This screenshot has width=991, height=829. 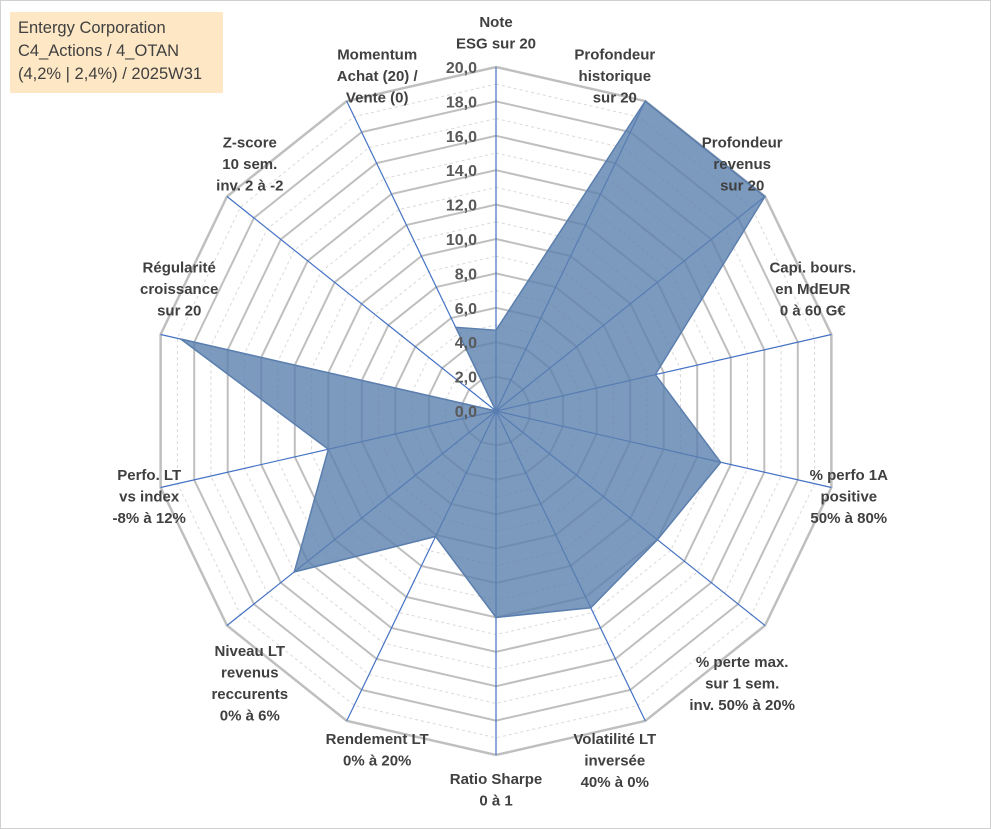 I want to click on axis-label: Rendement LT 0% à 20%, so click(x=377, y=750).